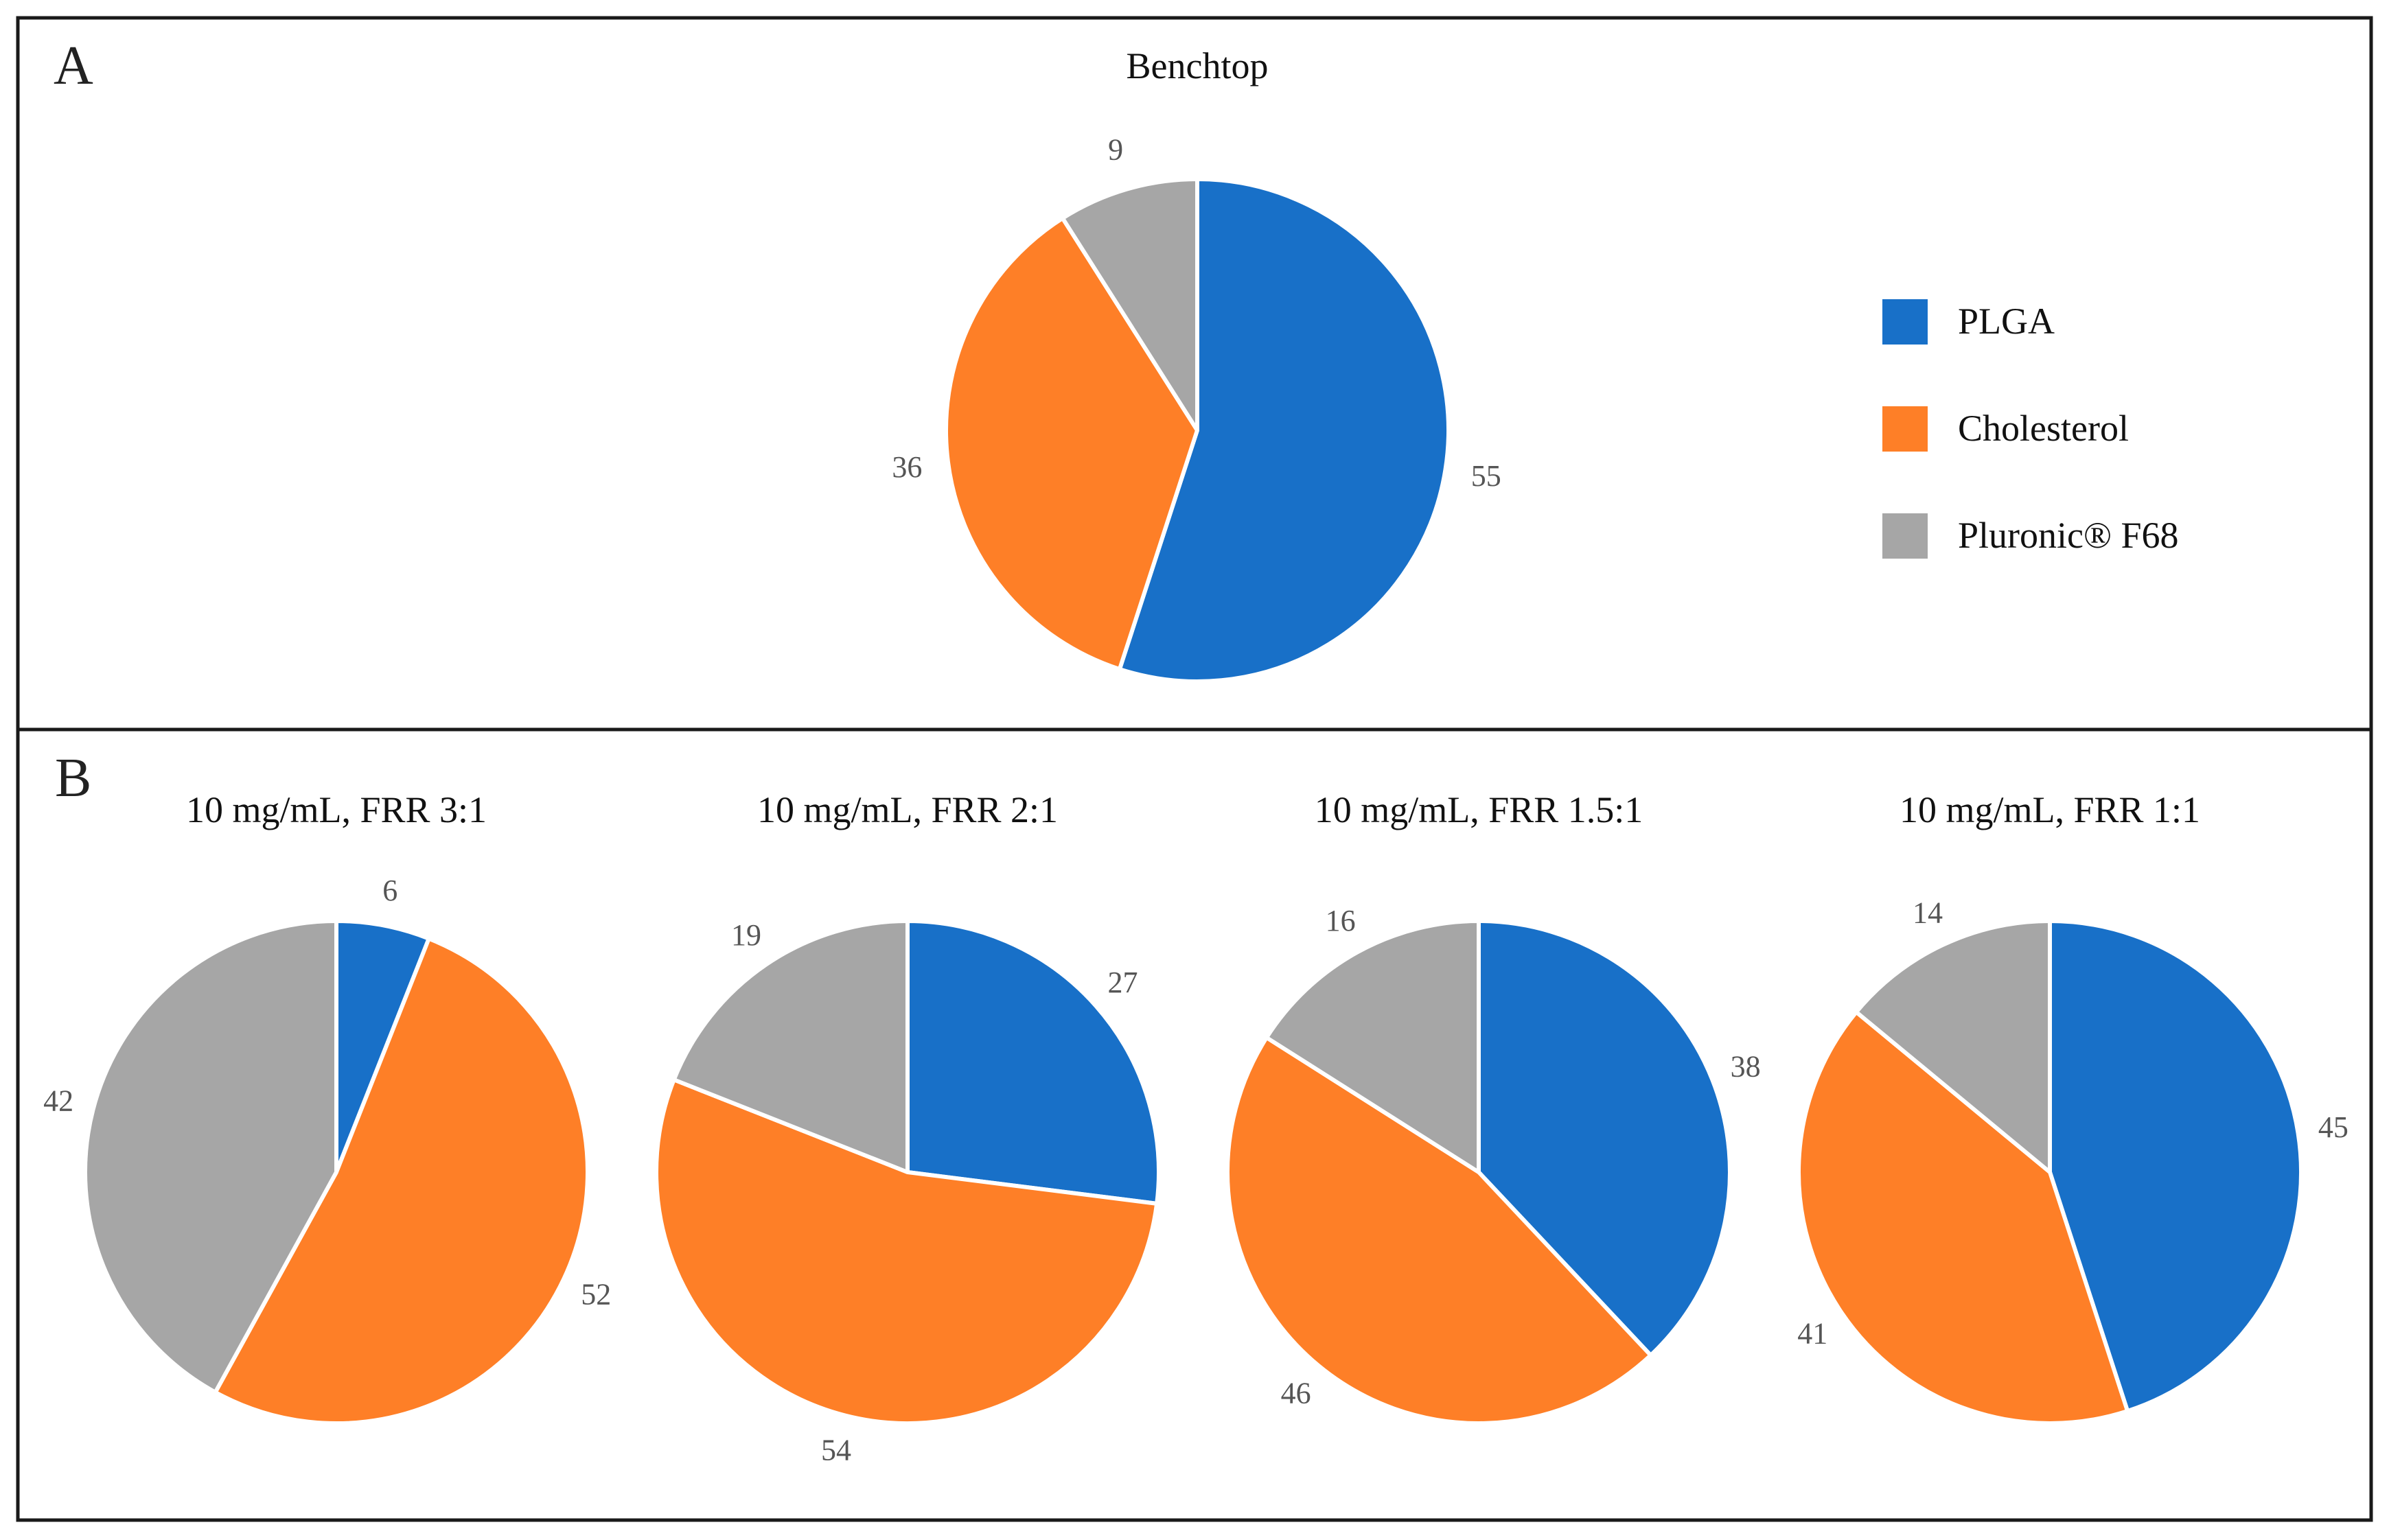 The height and width of the screenshot is (1540, 2389). I want to click on pie-chart-frr-1-5-1: 10 mg/mL, FRR 1.5:1 38 46 16, so click(1493, 1107).